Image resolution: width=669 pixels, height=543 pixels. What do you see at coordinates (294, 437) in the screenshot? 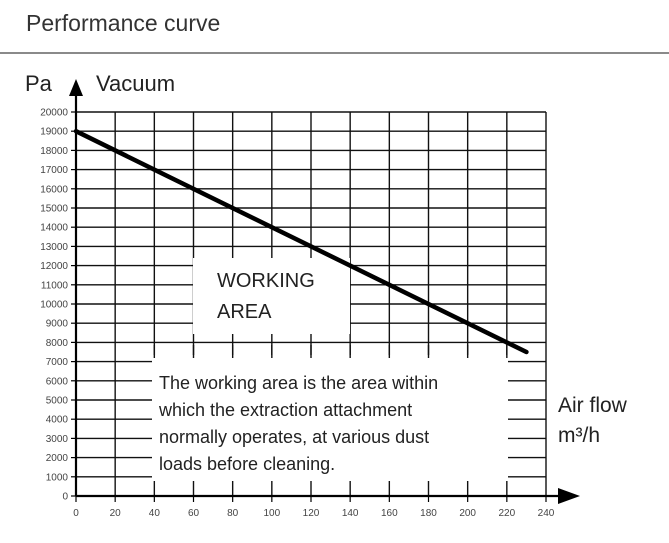
I see `note-line-3: normally operates, at various dust` at bounding box center [294, 437].